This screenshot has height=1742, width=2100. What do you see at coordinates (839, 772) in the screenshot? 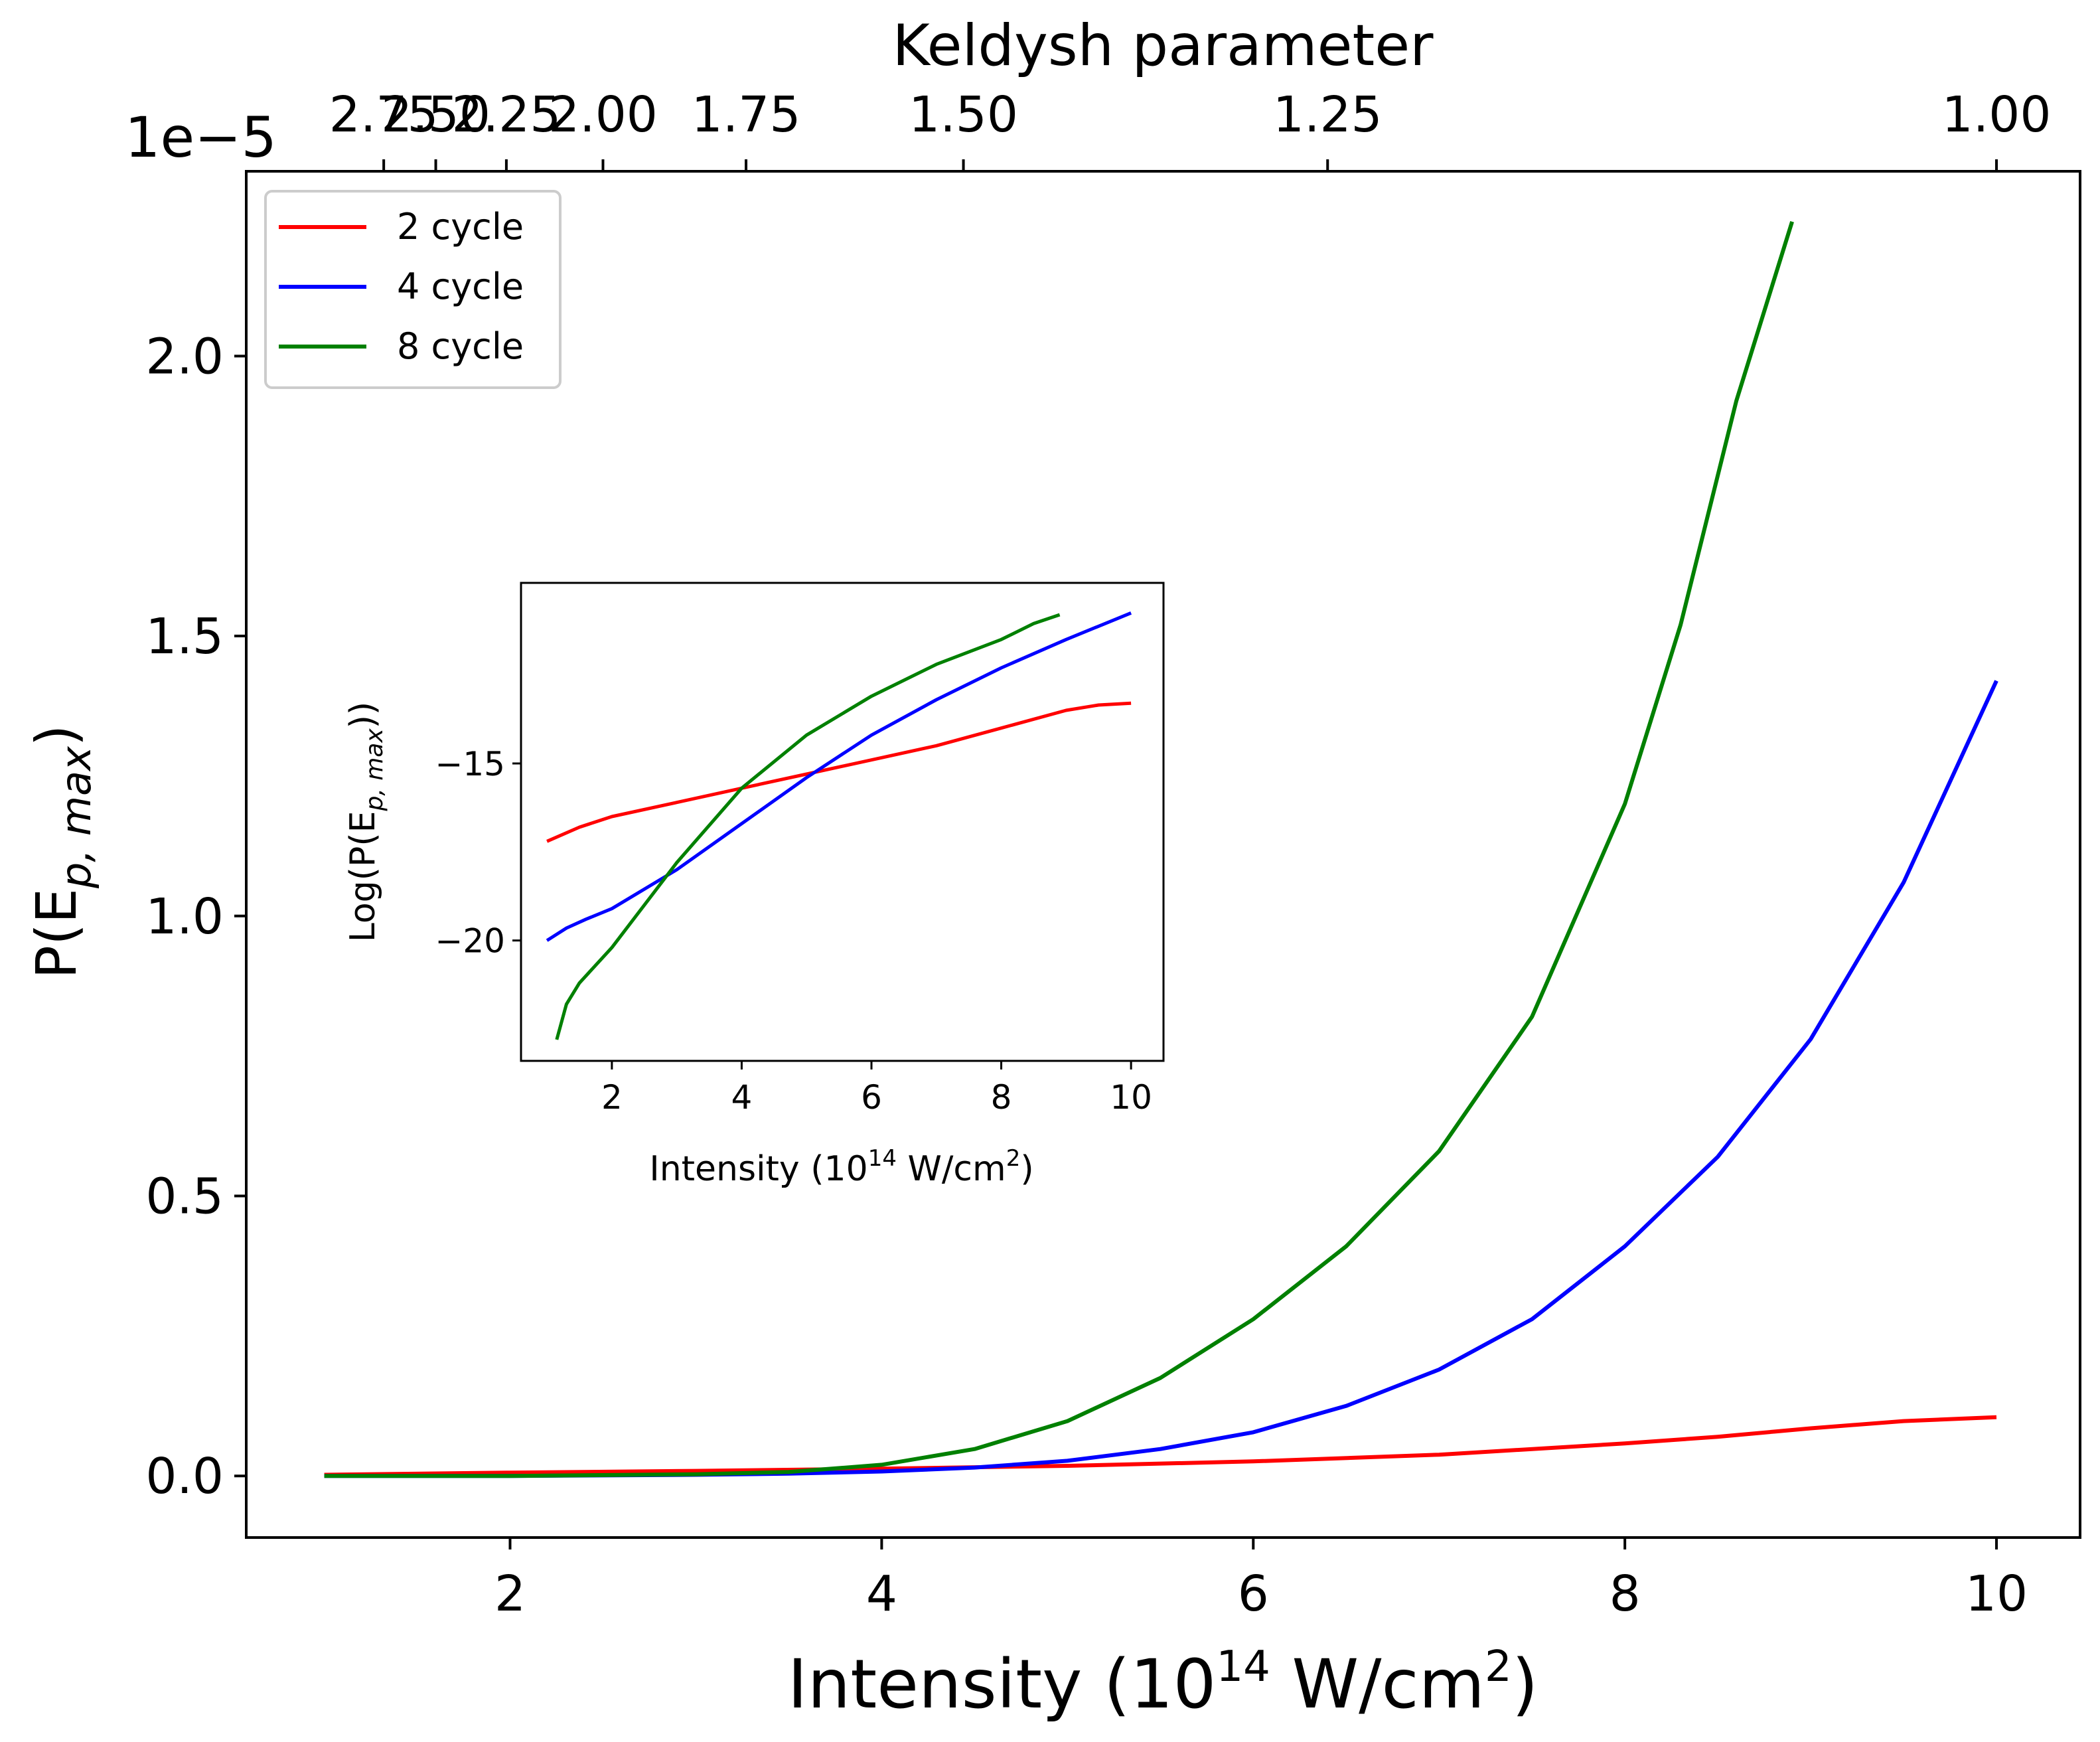
I see `inset-series-2-cycle` at bounding box center [839, 772].